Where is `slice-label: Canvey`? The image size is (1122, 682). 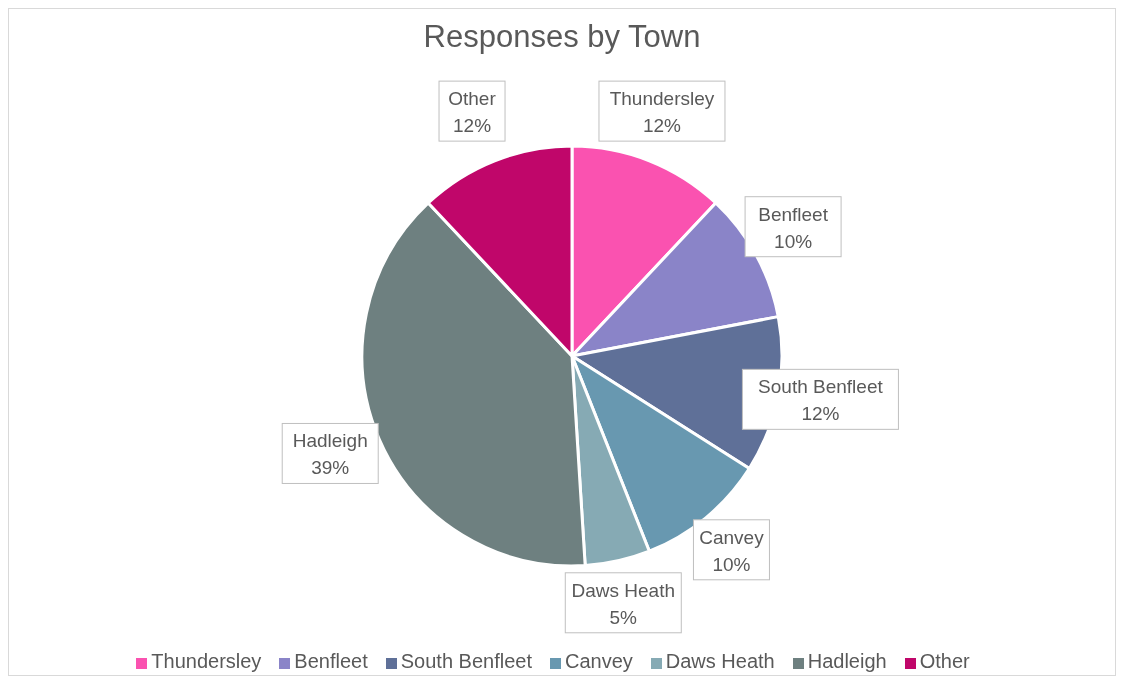
slice-label: Canvey is located at coordinates (732, 537).